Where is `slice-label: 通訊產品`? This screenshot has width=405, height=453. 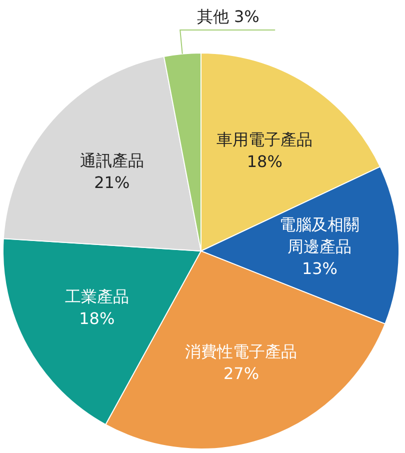 slice-label: 通訊產品 is located at coordinates (112, 160).